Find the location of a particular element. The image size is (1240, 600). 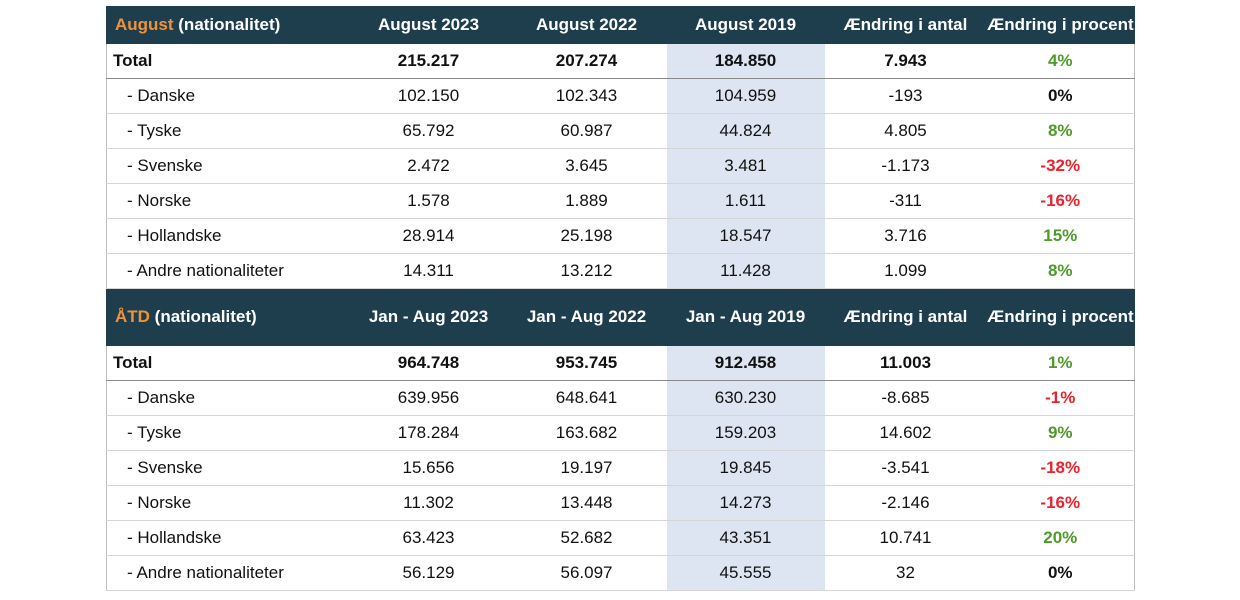

cell-2019: 630.230 is located at coordinates (745, 398).